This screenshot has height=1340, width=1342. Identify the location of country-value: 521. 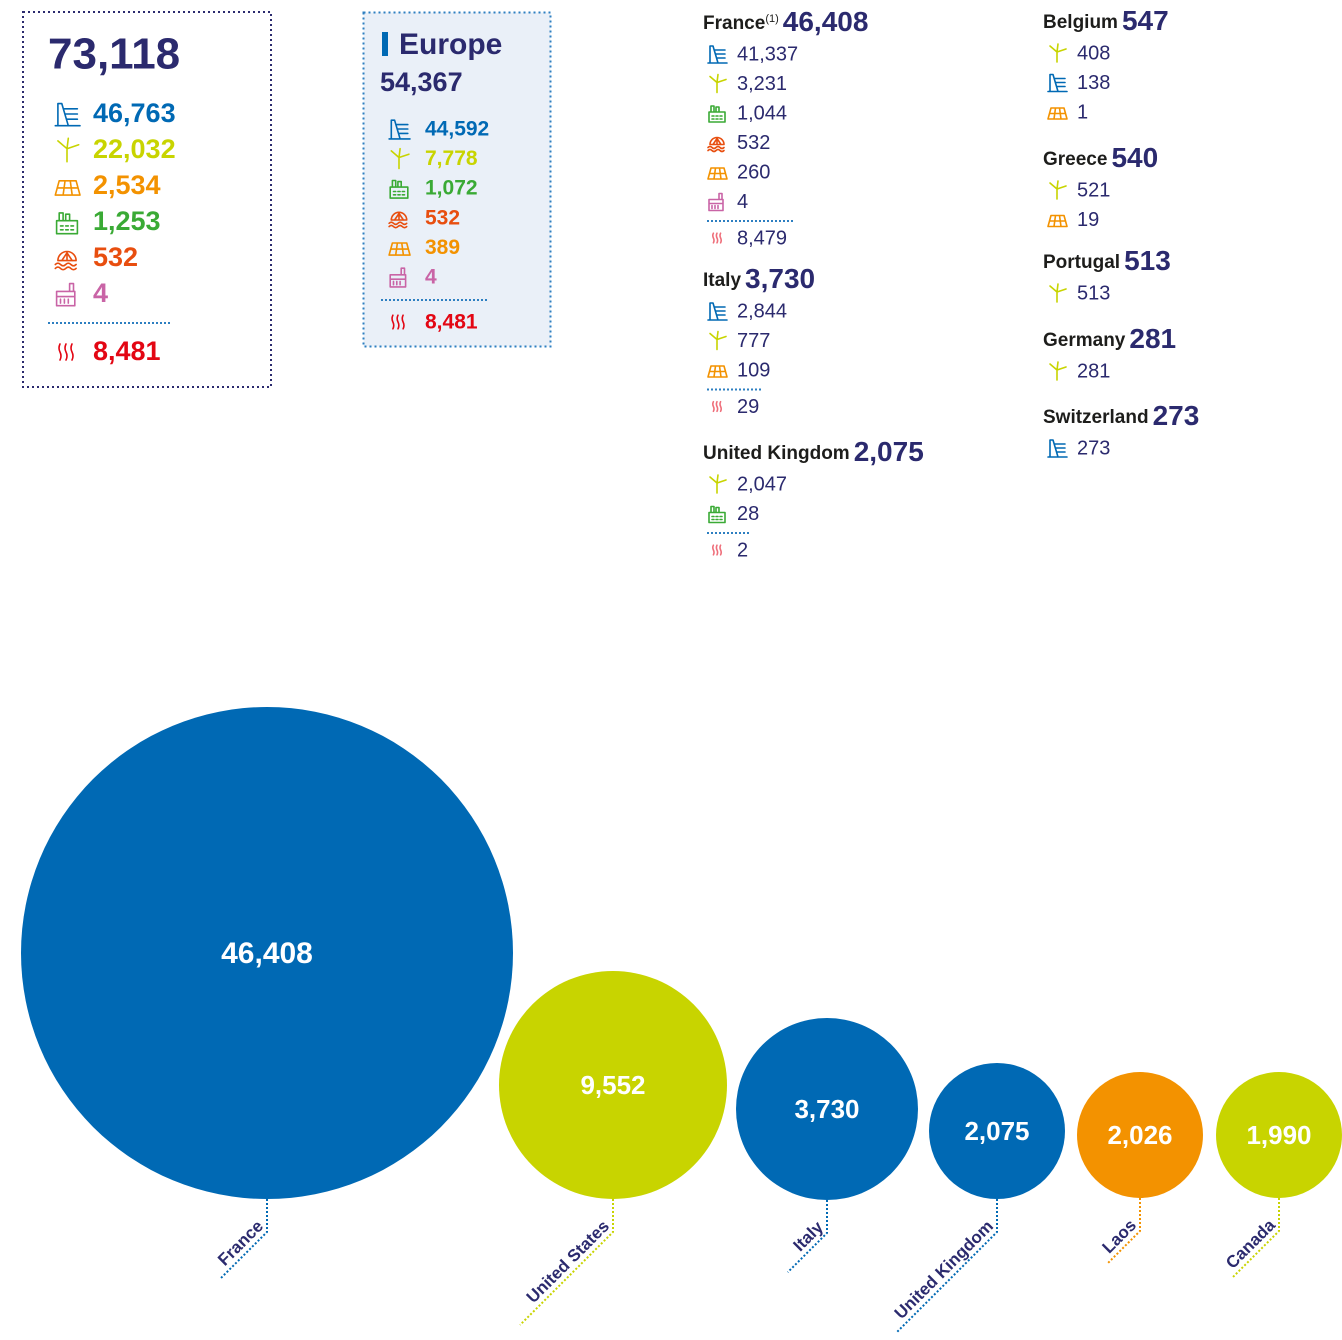
(1093, 190).